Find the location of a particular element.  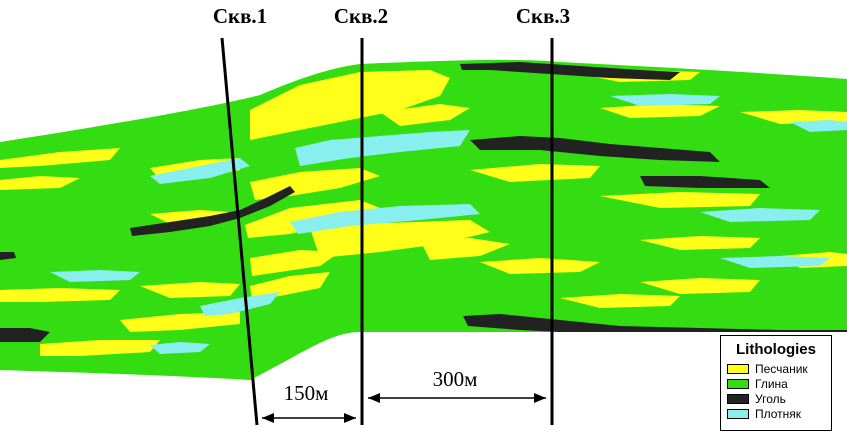

clay-swatch is located at coordinates (738, 383).